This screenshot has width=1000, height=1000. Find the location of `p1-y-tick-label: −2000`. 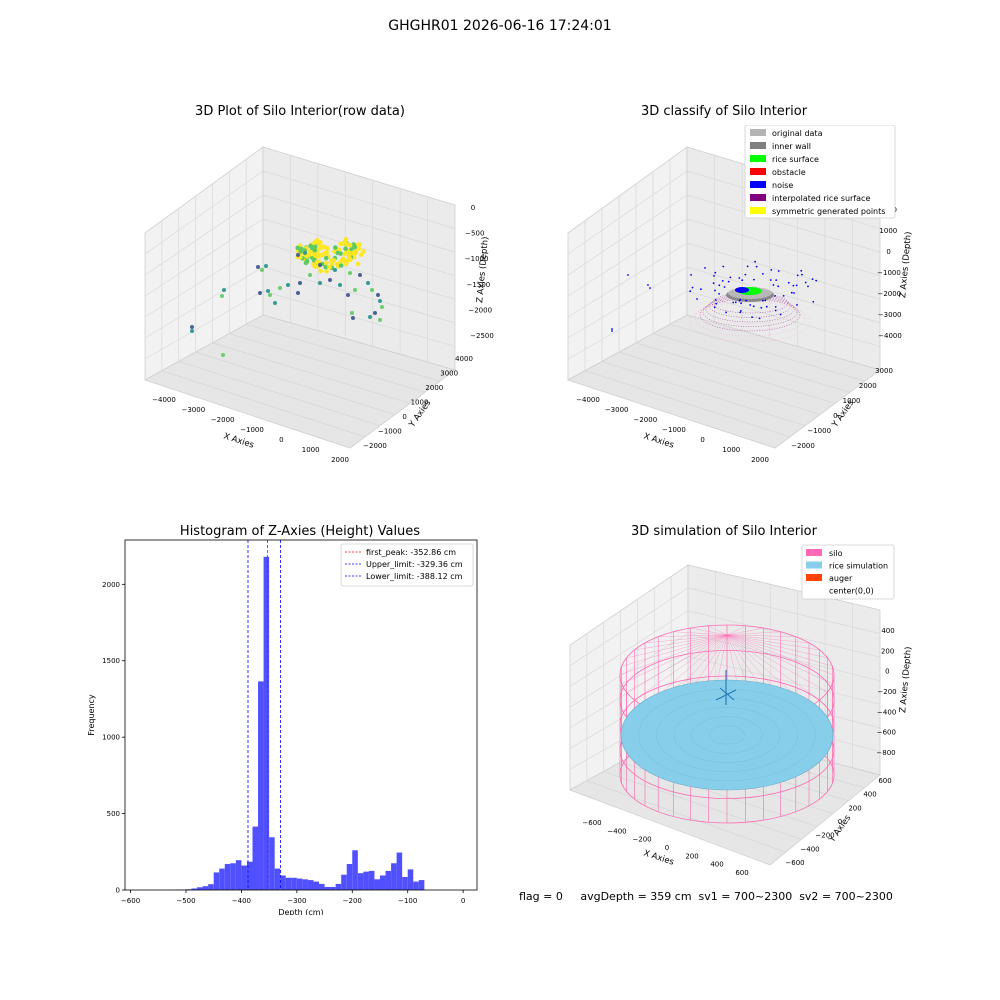

p1-y-tick-label: −2000 is located at coordinates (375, 446).